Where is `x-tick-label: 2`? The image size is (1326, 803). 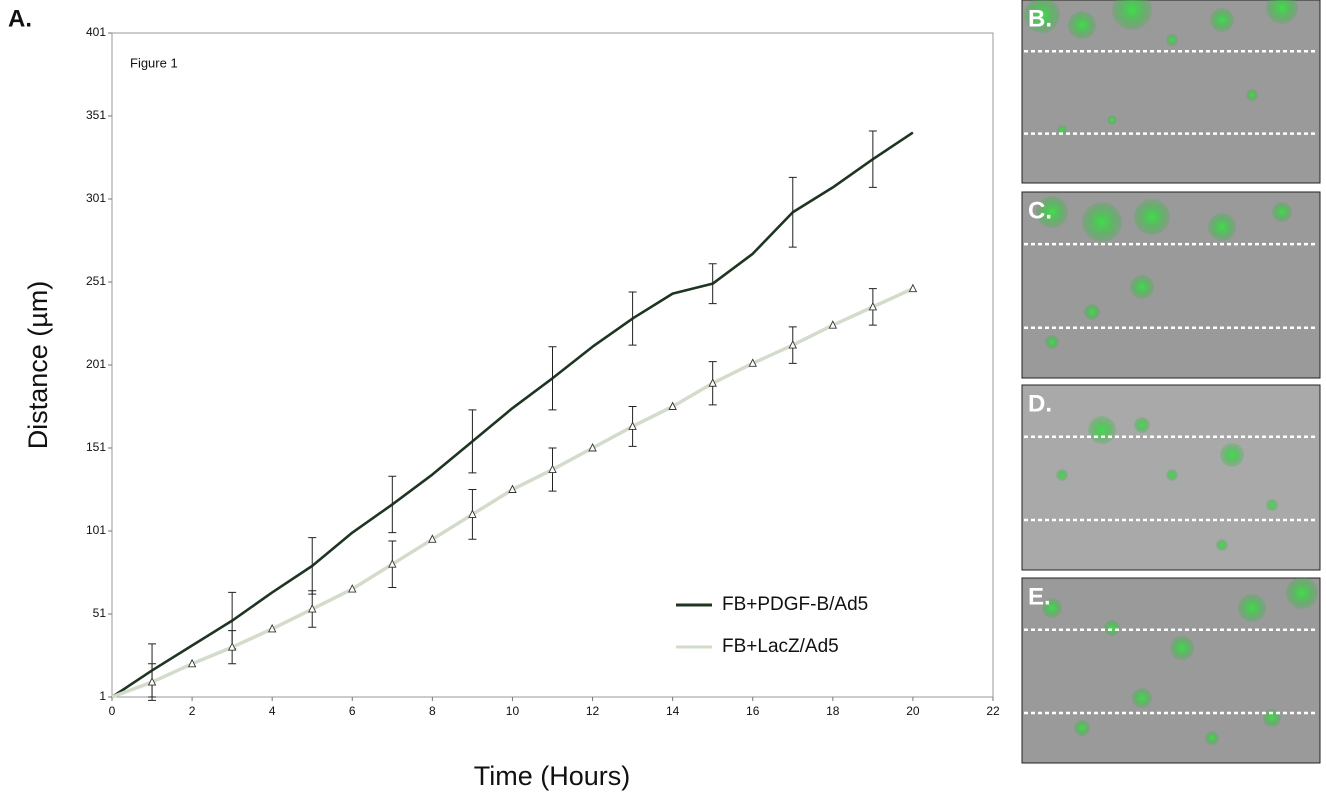 x-tick-label: 2 is located at coordinates (192, 711).